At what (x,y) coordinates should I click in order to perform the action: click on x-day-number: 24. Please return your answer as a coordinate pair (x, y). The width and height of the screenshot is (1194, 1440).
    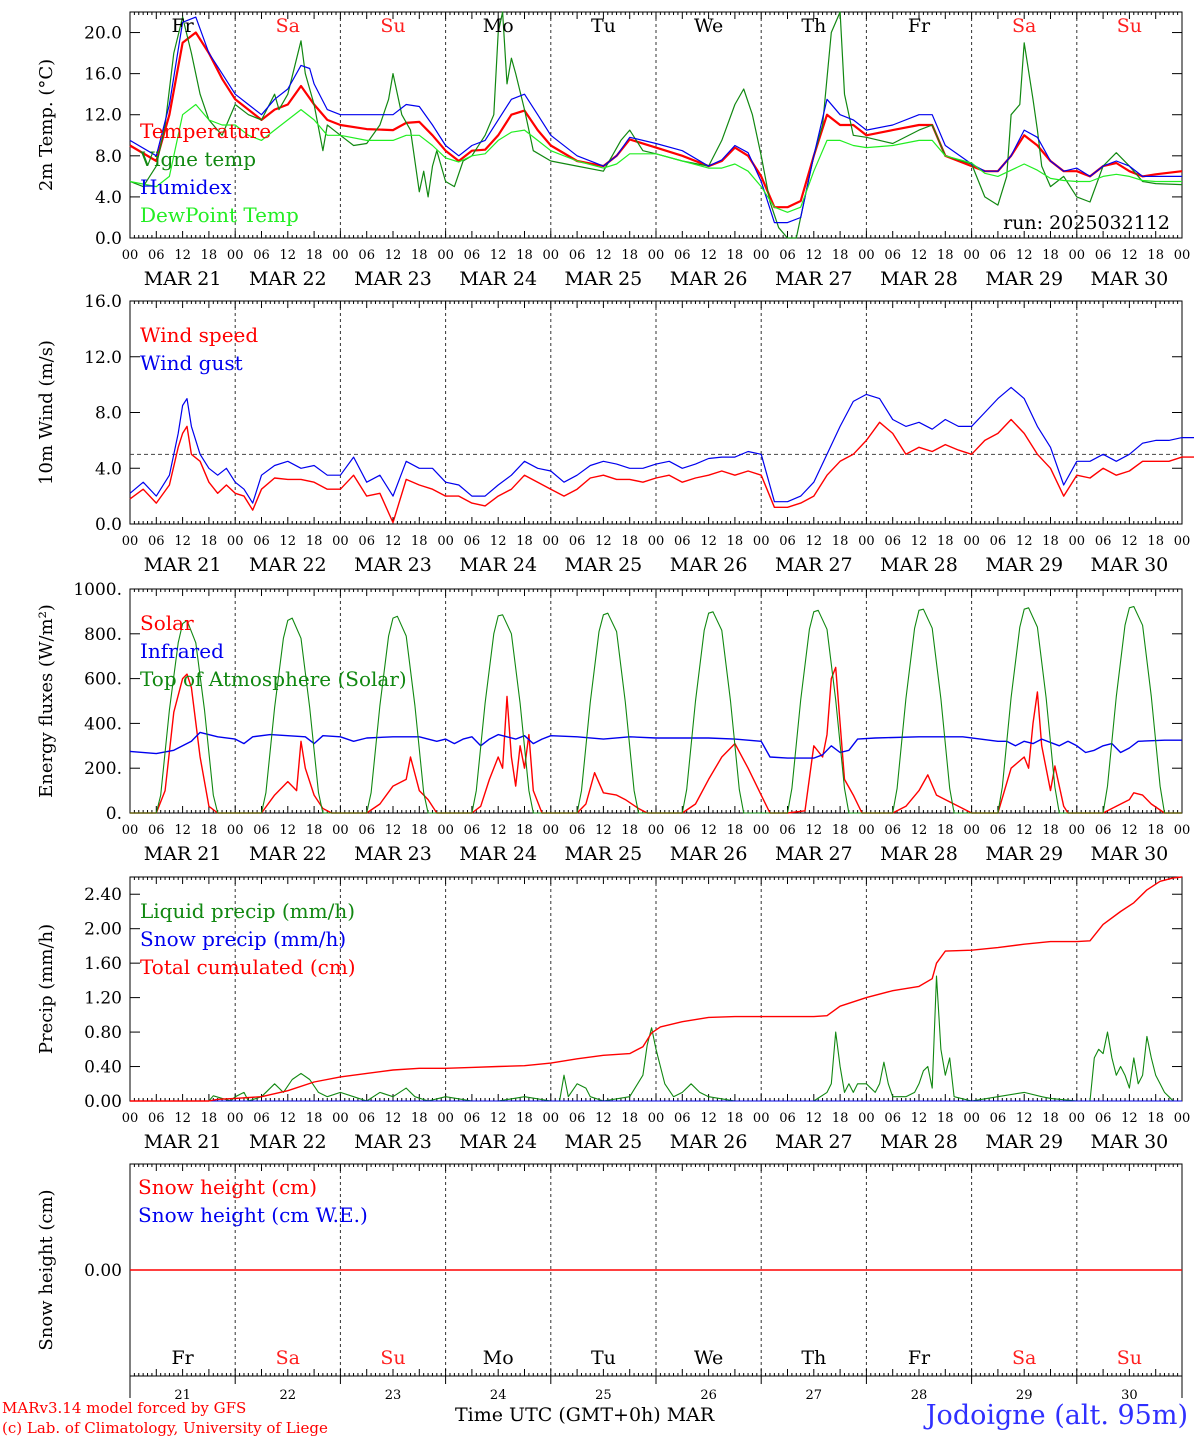
    Looking at the image, I should click on (498, 1395).